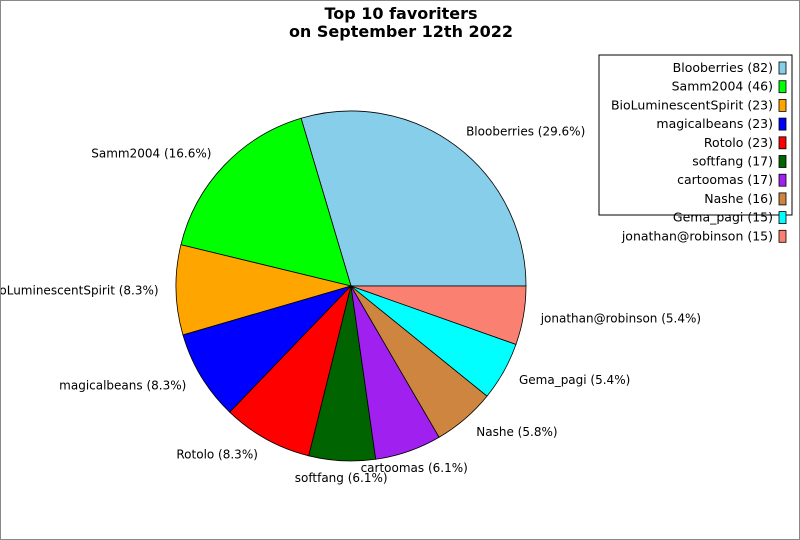 This screenshot has width=800, height=540. Describe the element at coordinates (738, 198) in the screenshot. I see `legend-label-7: Nashe (16)` at that location.